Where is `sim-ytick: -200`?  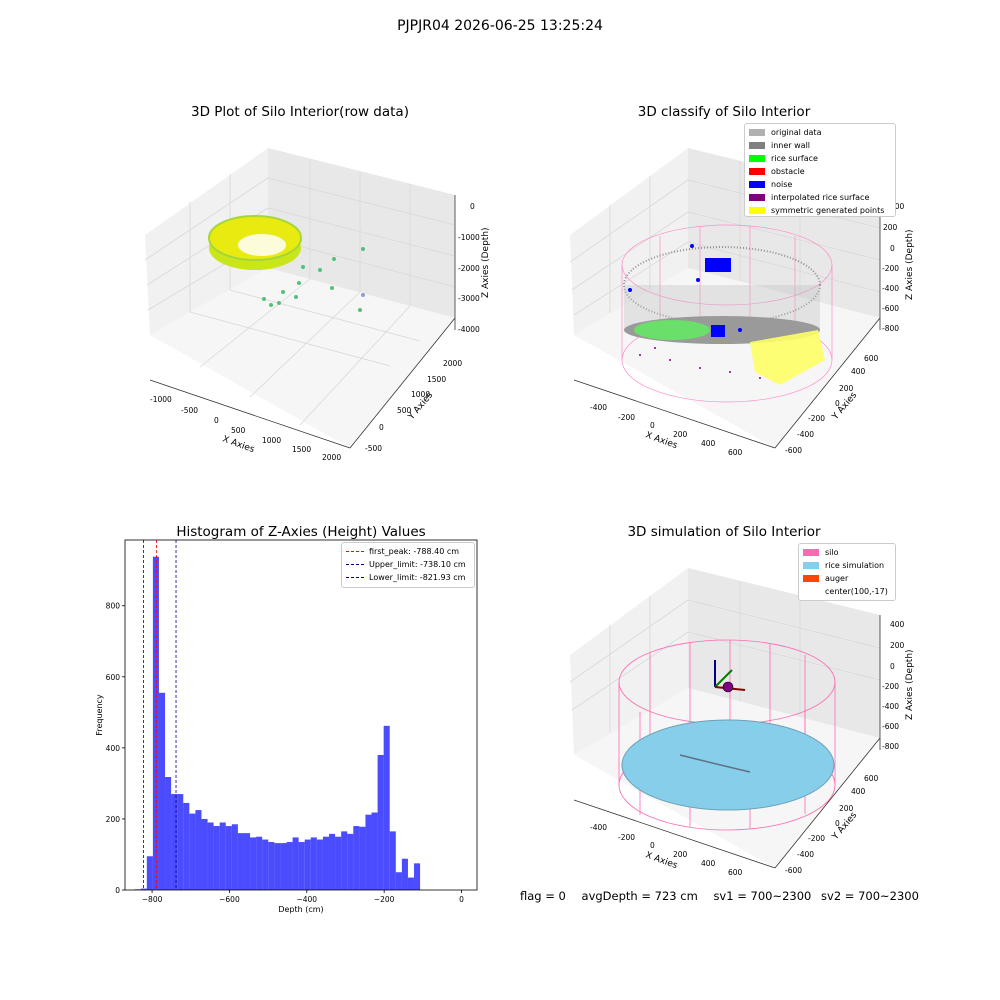
sim-ytick: -200 is located at coordinates (816, 838).